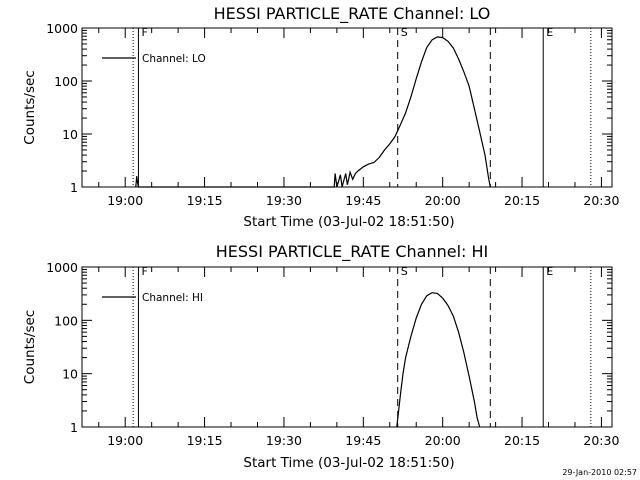 The width and height of the screenshot is (640, 480). I want to click on legend-label: Channel: LO, so click(174, 59).